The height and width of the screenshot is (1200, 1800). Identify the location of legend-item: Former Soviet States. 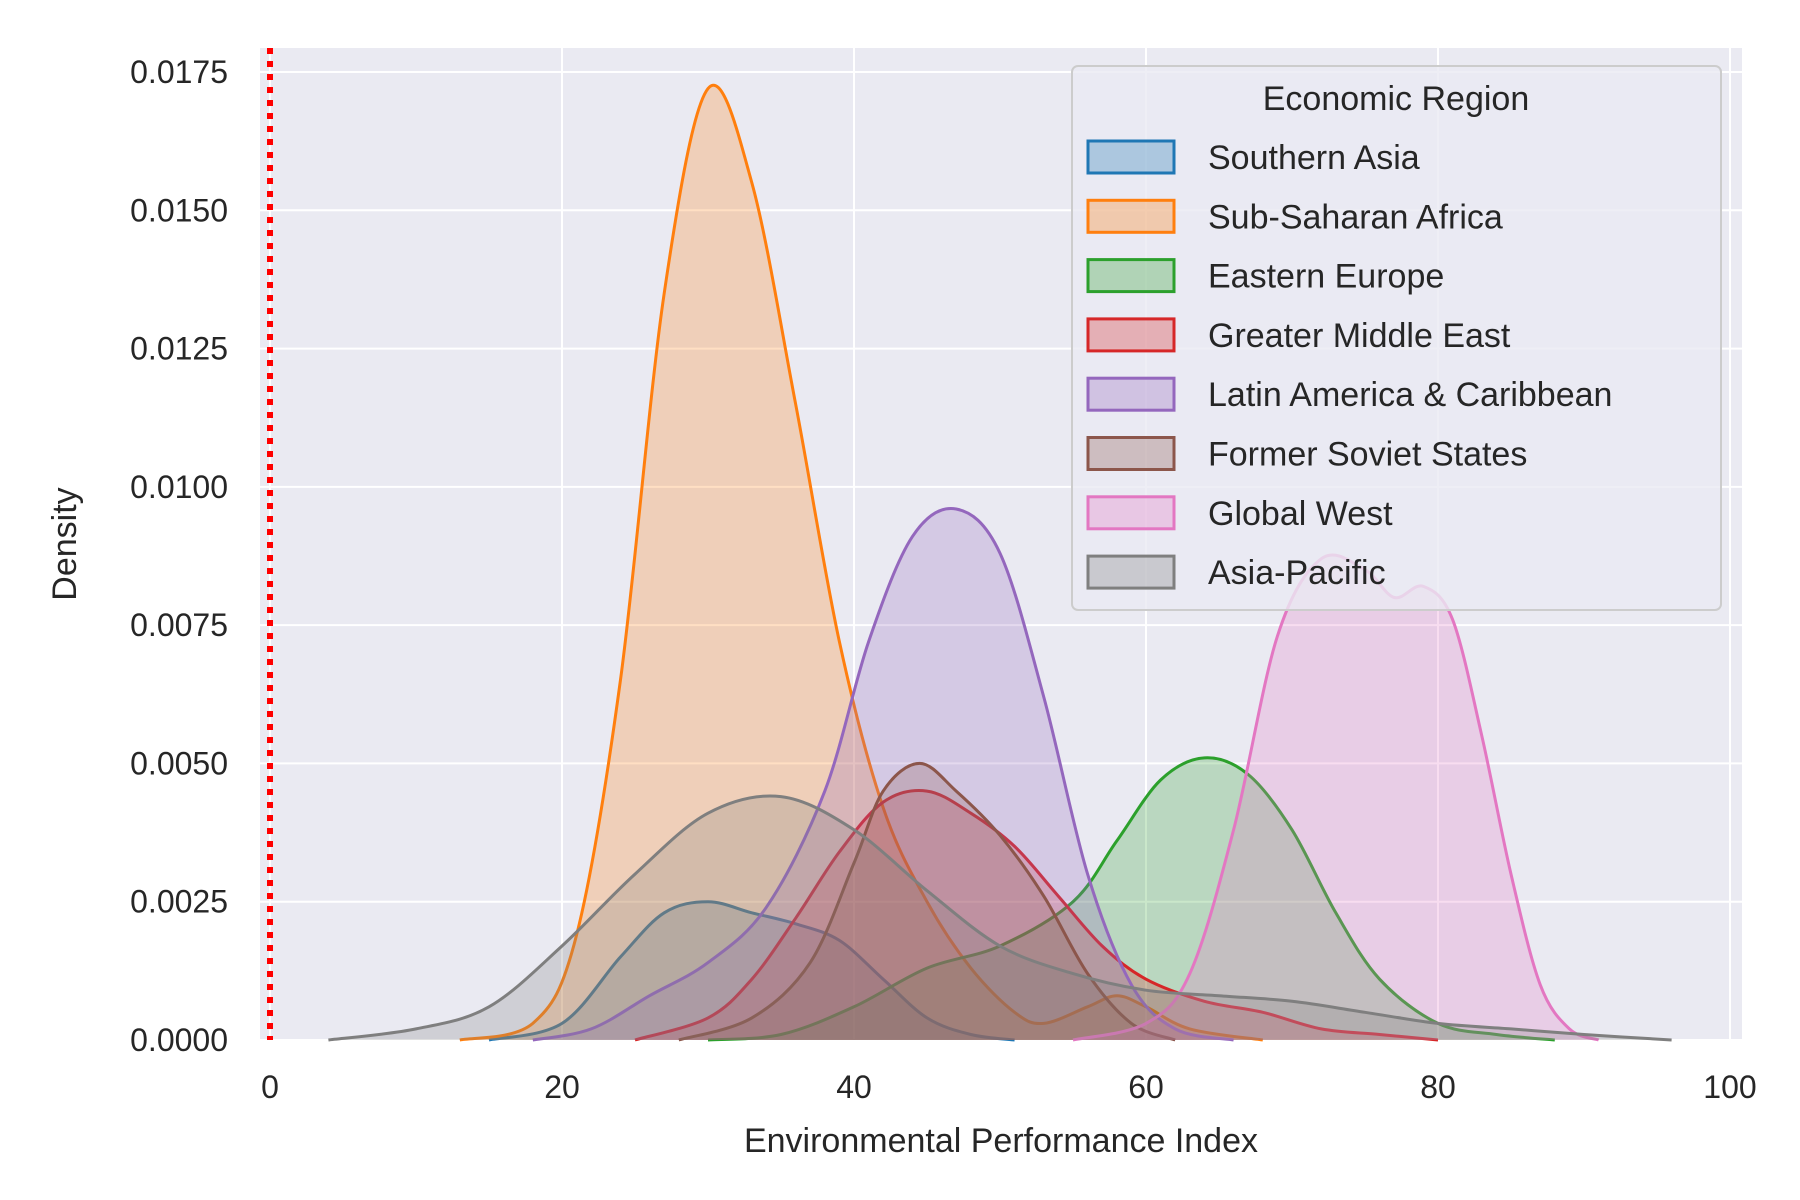
(1306, 455).